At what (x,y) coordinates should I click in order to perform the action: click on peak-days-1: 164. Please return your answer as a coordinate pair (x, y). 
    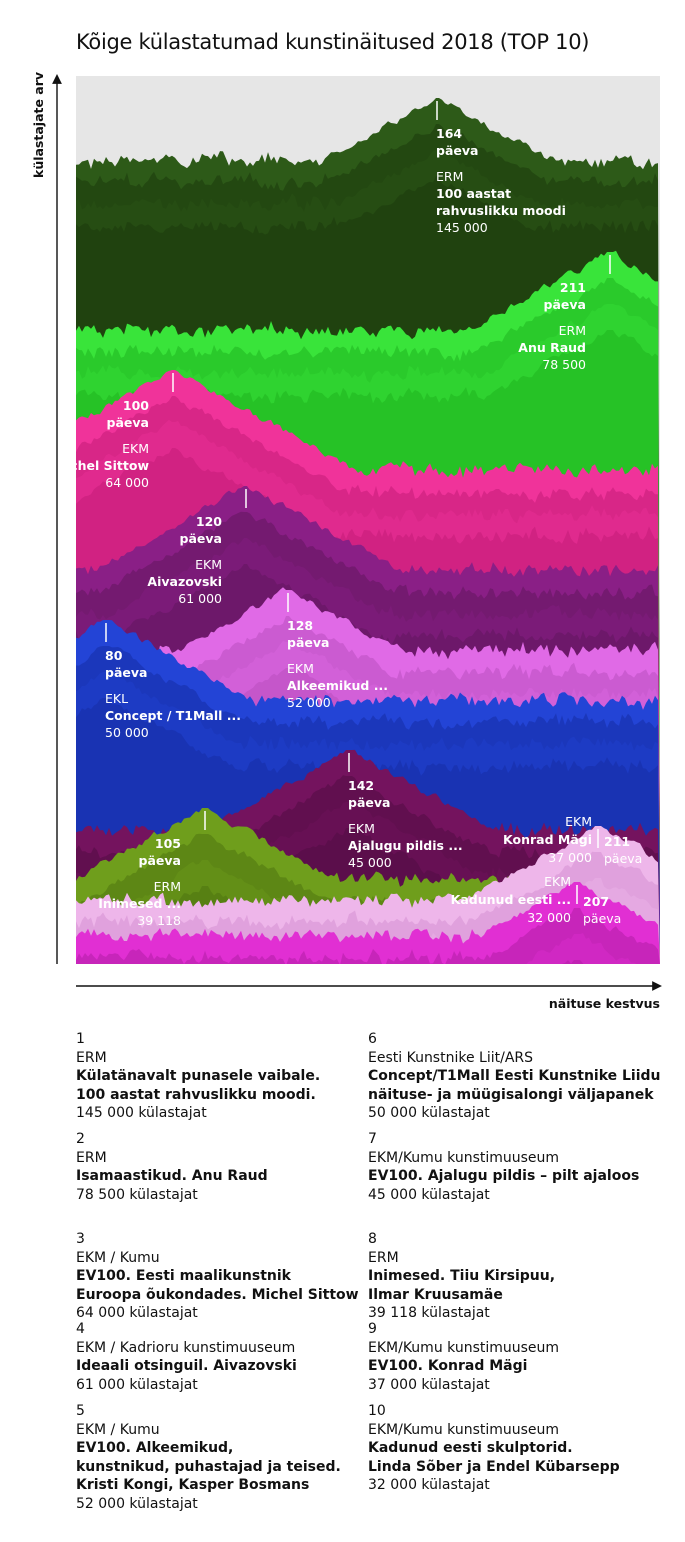
    Looking at the image, I should click on (449, 133).